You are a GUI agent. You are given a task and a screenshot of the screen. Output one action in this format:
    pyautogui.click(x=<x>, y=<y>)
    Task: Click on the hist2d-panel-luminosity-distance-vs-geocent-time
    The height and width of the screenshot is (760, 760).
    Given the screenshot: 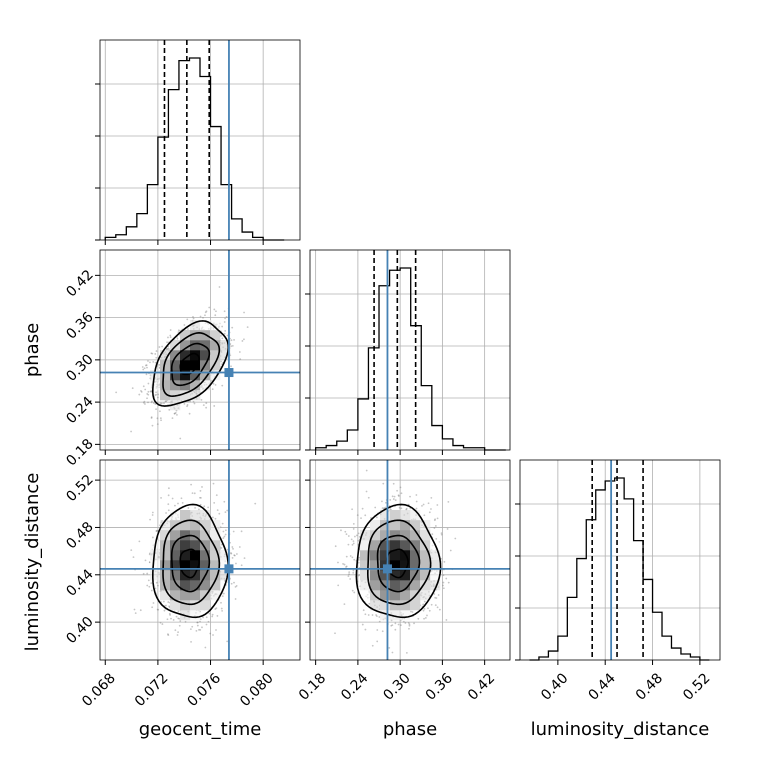 What is the action you would take?
    pyautogui.click(x=198, y=562)
    